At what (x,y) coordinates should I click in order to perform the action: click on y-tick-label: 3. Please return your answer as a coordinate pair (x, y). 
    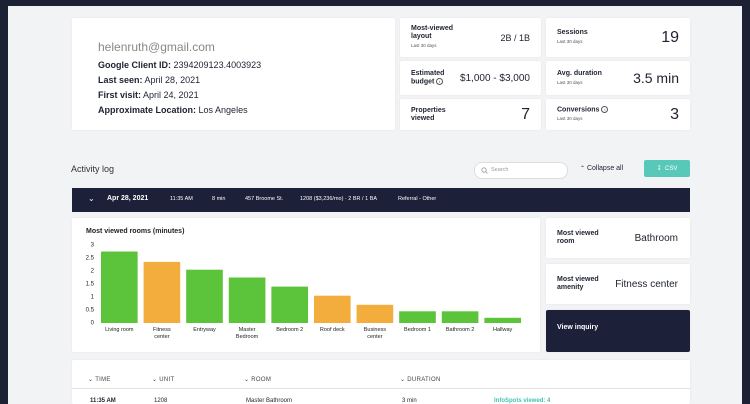
    Looking at the image, I should click on (93, 246).